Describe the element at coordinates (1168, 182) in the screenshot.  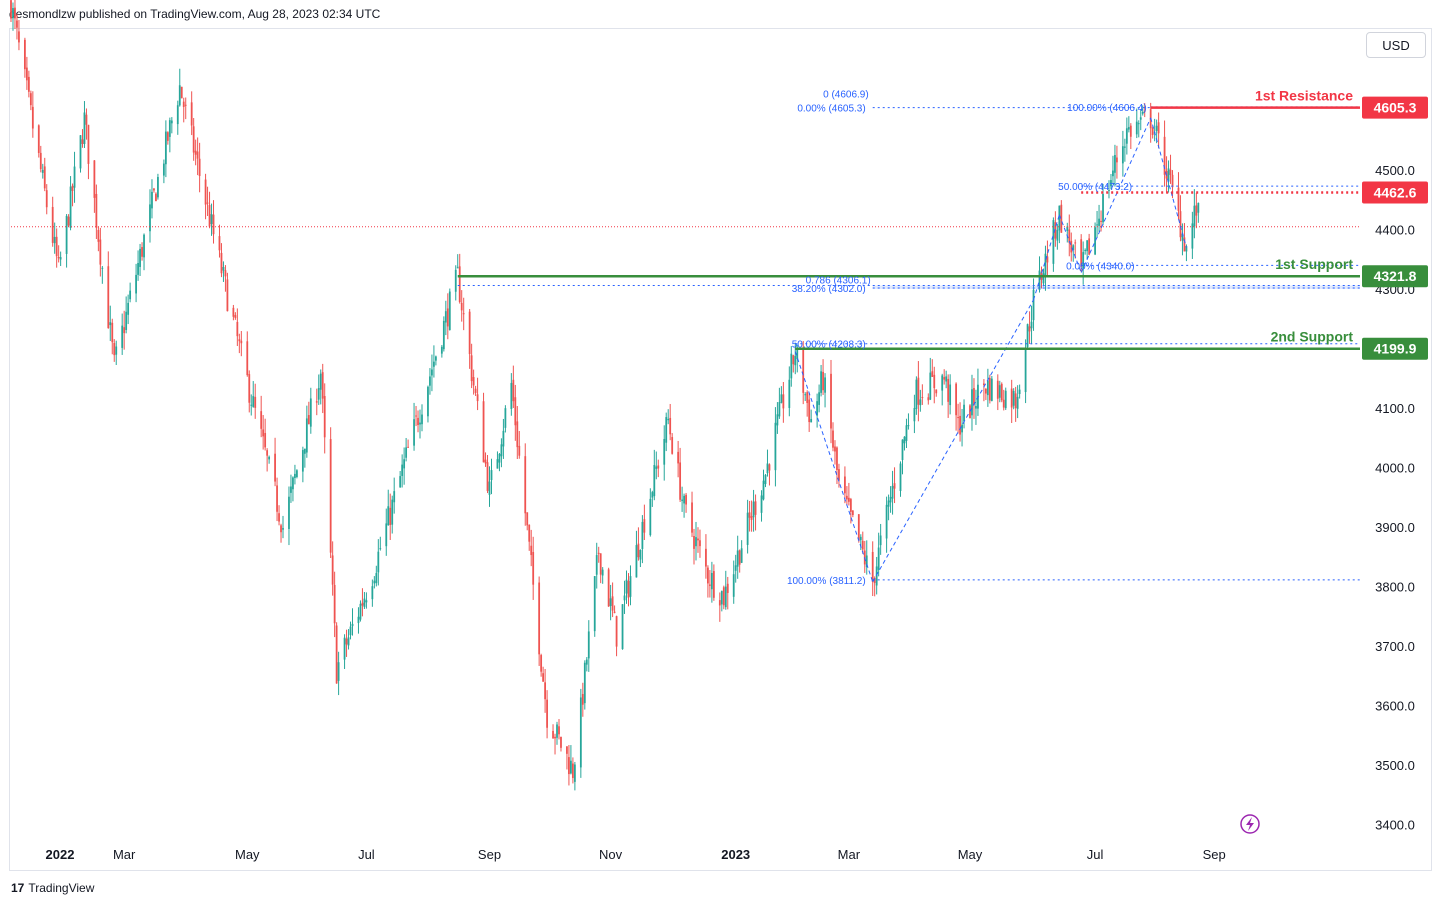
I see `fib-swing-line` at that location.